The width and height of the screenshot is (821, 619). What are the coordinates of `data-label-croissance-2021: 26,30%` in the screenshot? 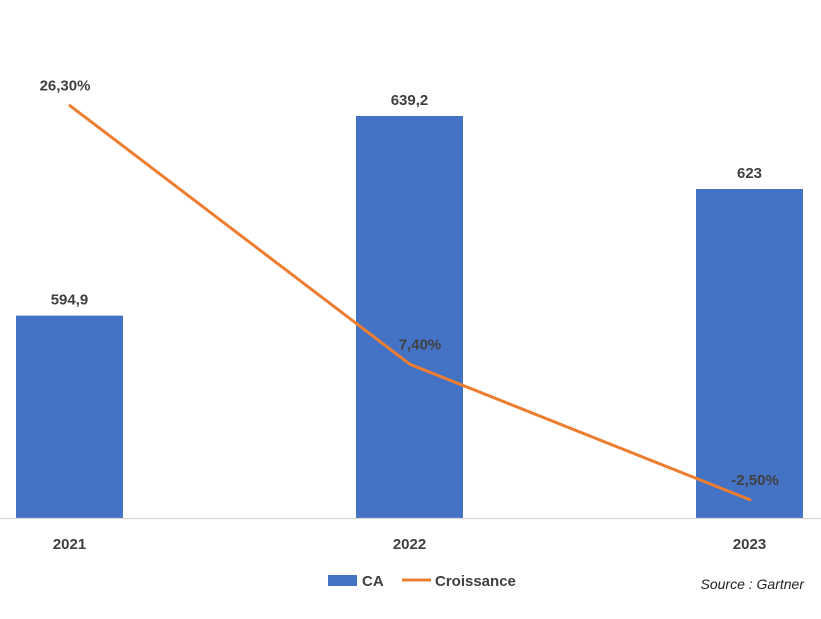 It's located at (65, 86).